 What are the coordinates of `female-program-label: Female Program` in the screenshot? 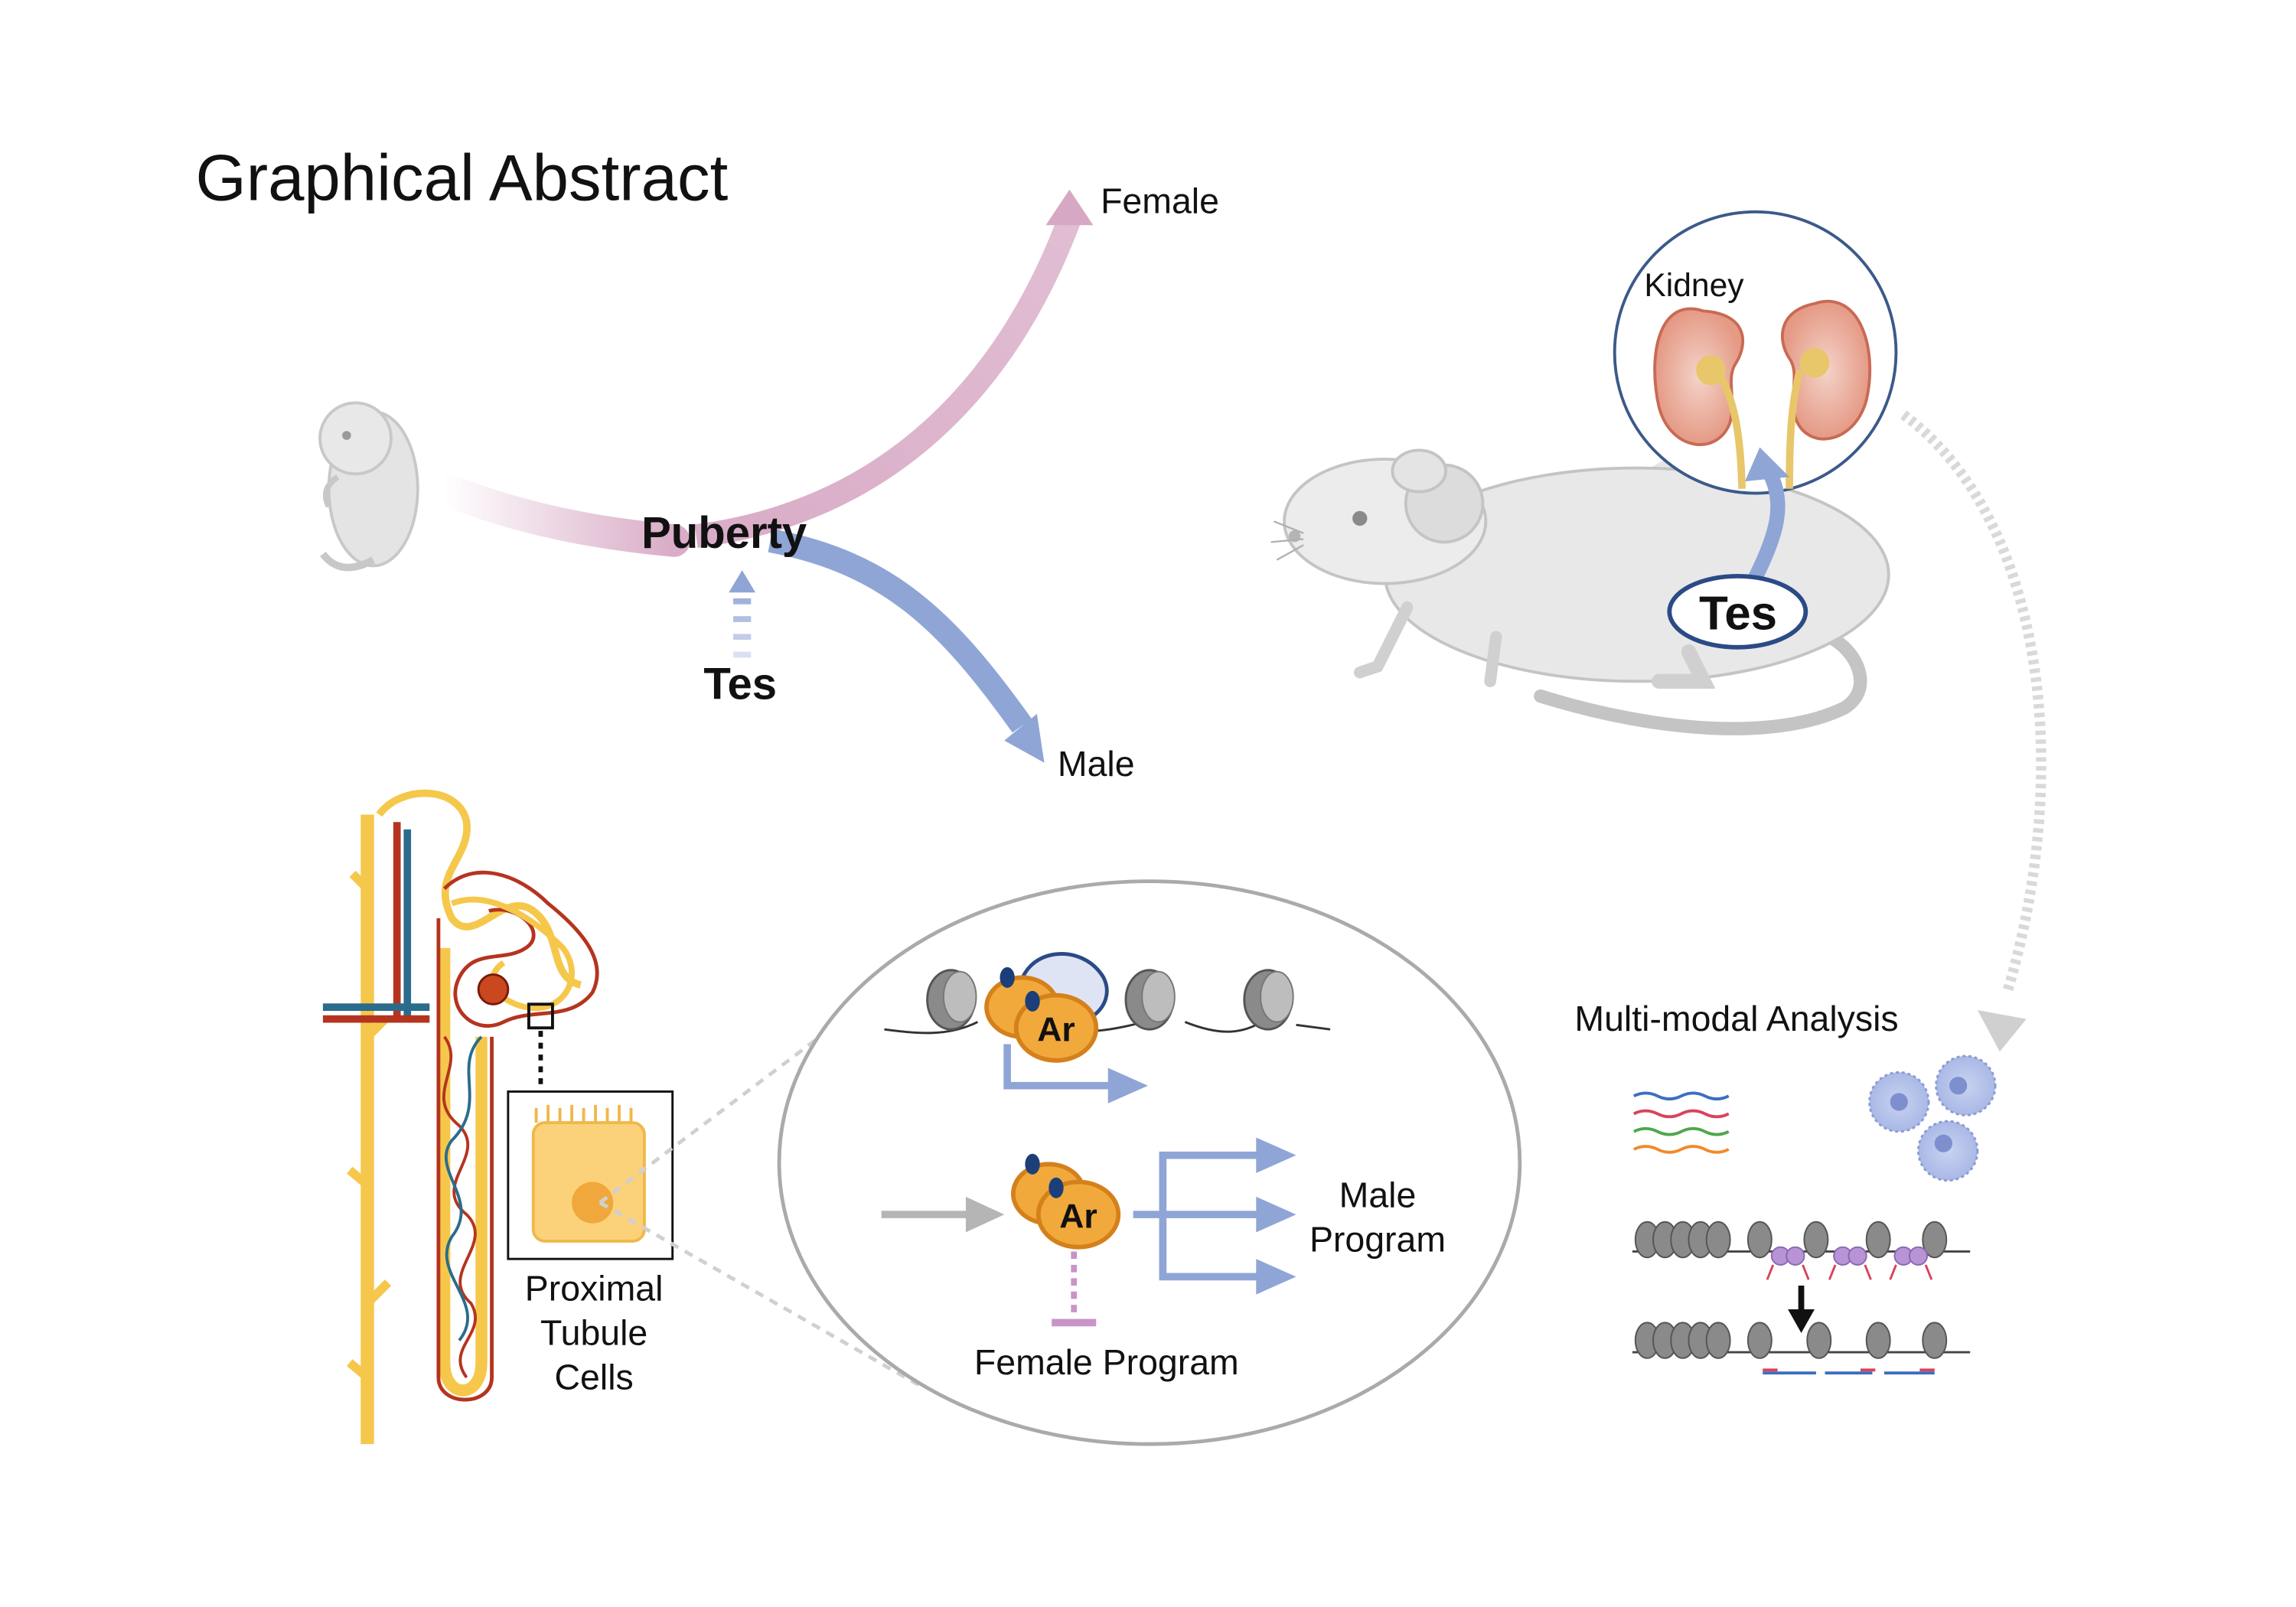 It's located at (1106, 1362).